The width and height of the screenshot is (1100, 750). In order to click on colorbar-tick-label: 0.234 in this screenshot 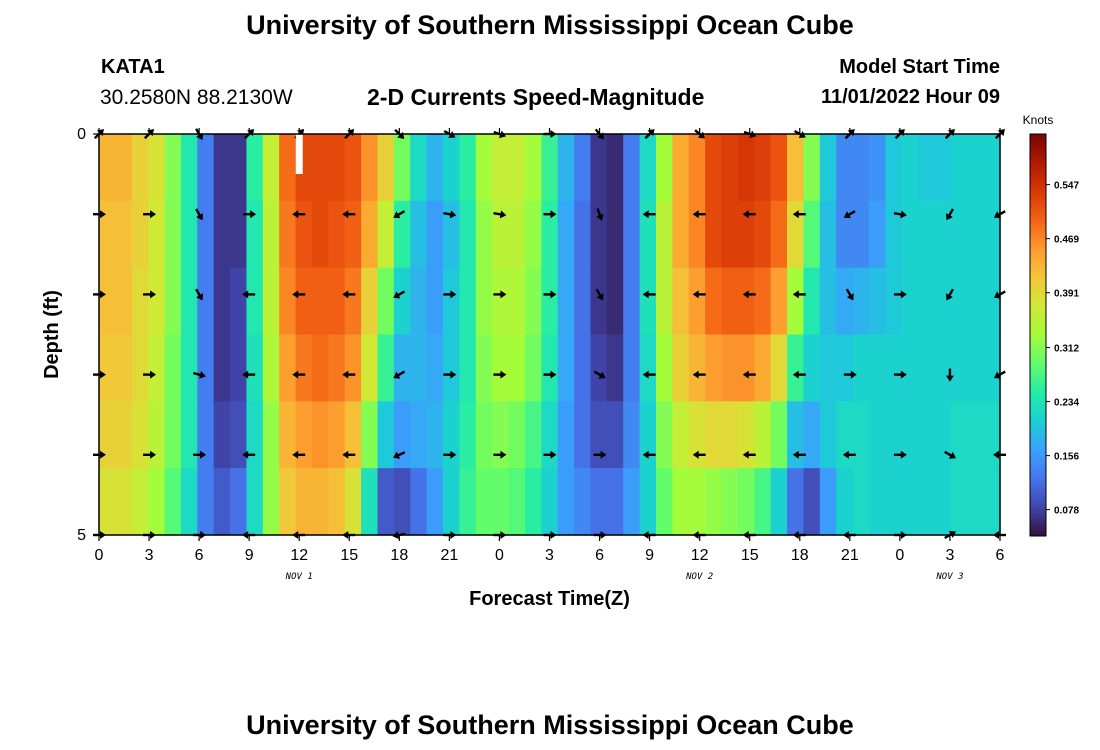, I will do `click(1066, 403)`.